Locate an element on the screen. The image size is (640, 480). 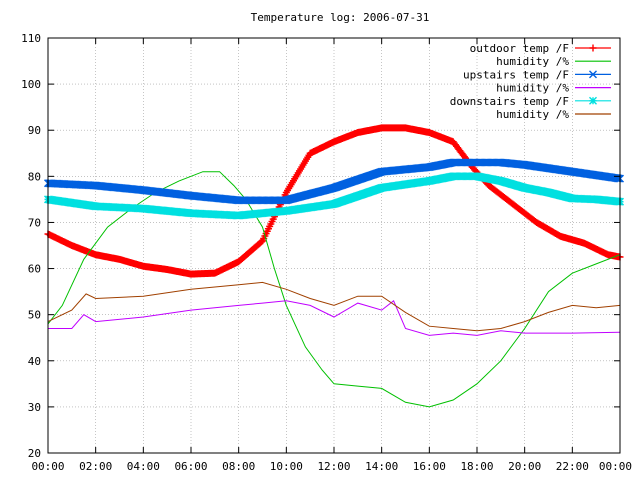
x-tick-label: 10:00 is located at coordinates (286, 466).